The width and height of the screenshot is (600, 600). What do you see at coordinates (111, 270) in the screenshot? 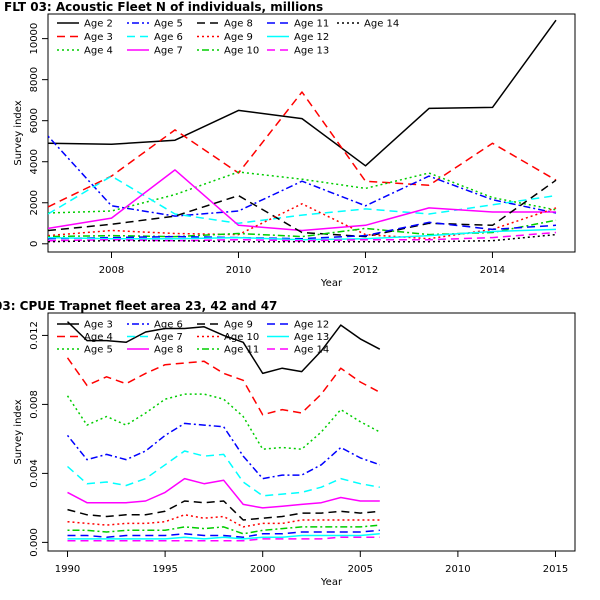
I see `x-tick-label: 2008` at bounding box center [111, 270].